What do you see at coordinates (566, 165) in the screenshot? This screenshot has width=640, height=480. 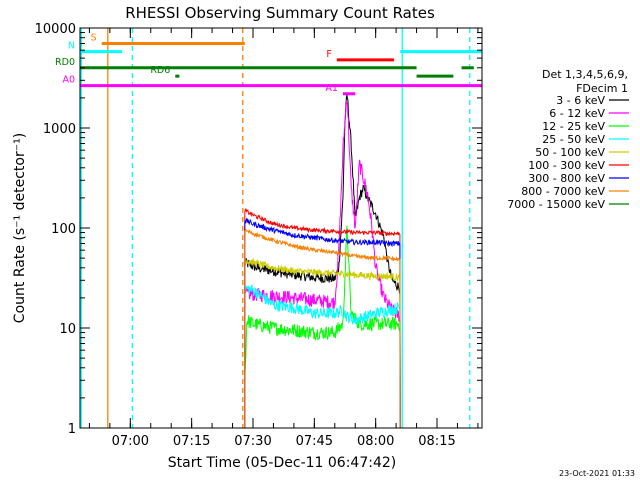 I see `legend-entry-label: 100 - 300 keV` at bounding box center [566, 165].